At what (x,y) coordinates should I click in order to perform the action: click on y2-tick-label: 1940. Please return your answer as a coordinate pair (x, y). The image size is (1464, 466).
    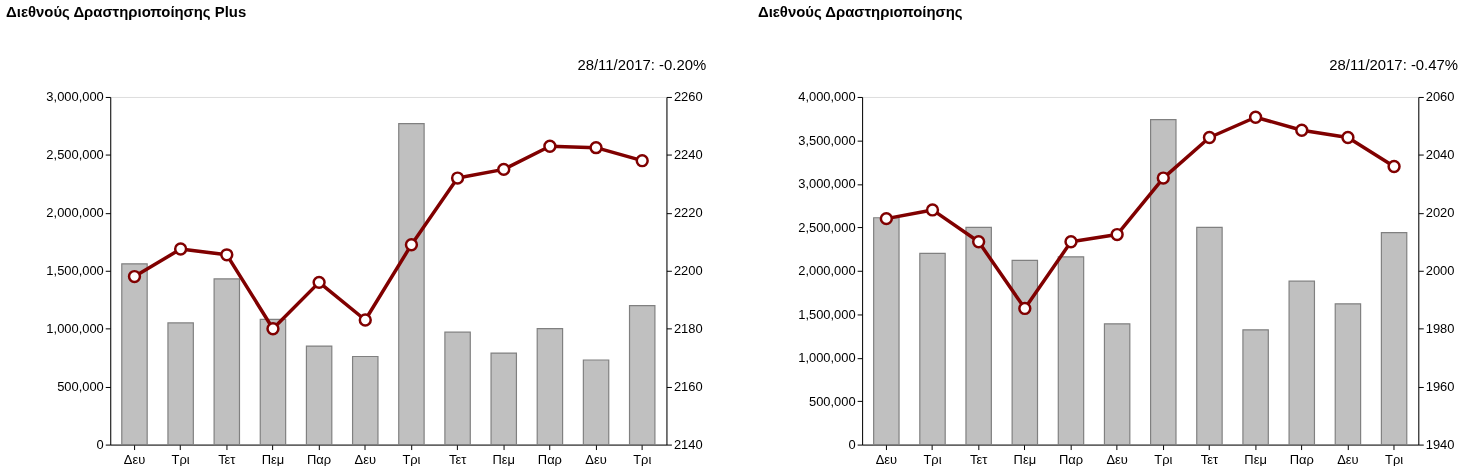
    Looking at the image, I should click on (1440, 445).